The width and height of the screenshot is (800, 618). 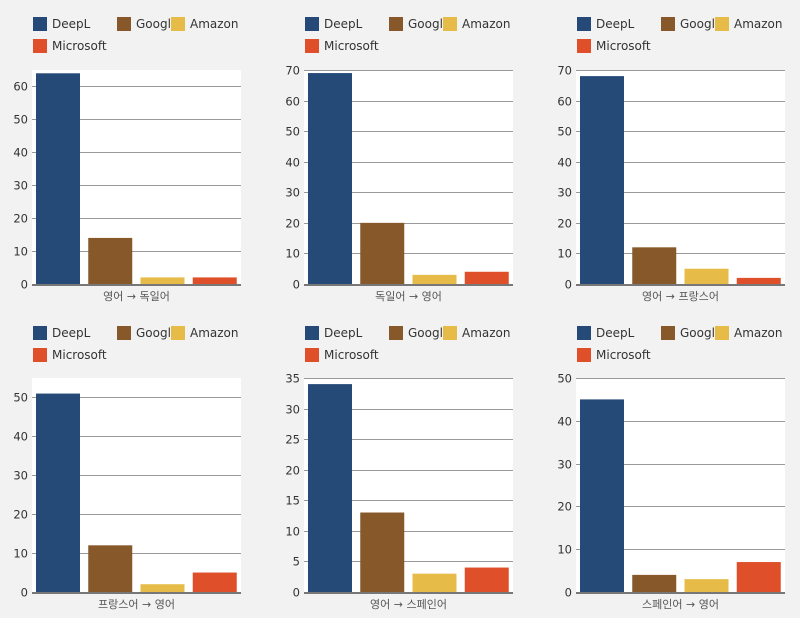 I want to click on y-tick-label: 70, so click(x=292, y=71).